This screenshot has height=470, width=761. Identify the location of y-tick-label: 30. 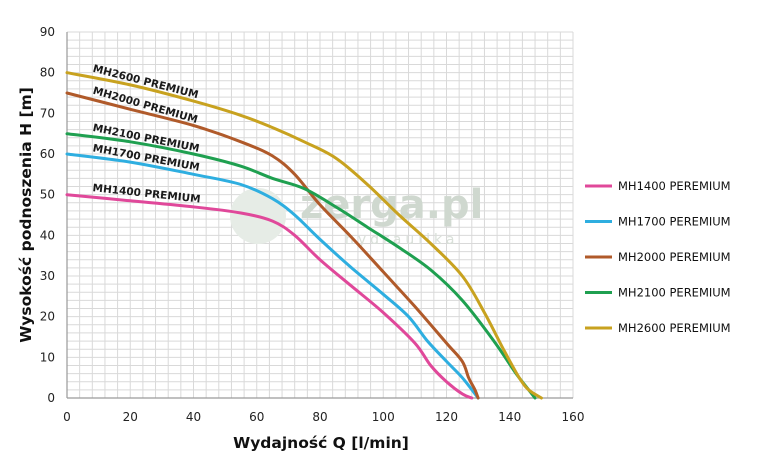
(47, 276).